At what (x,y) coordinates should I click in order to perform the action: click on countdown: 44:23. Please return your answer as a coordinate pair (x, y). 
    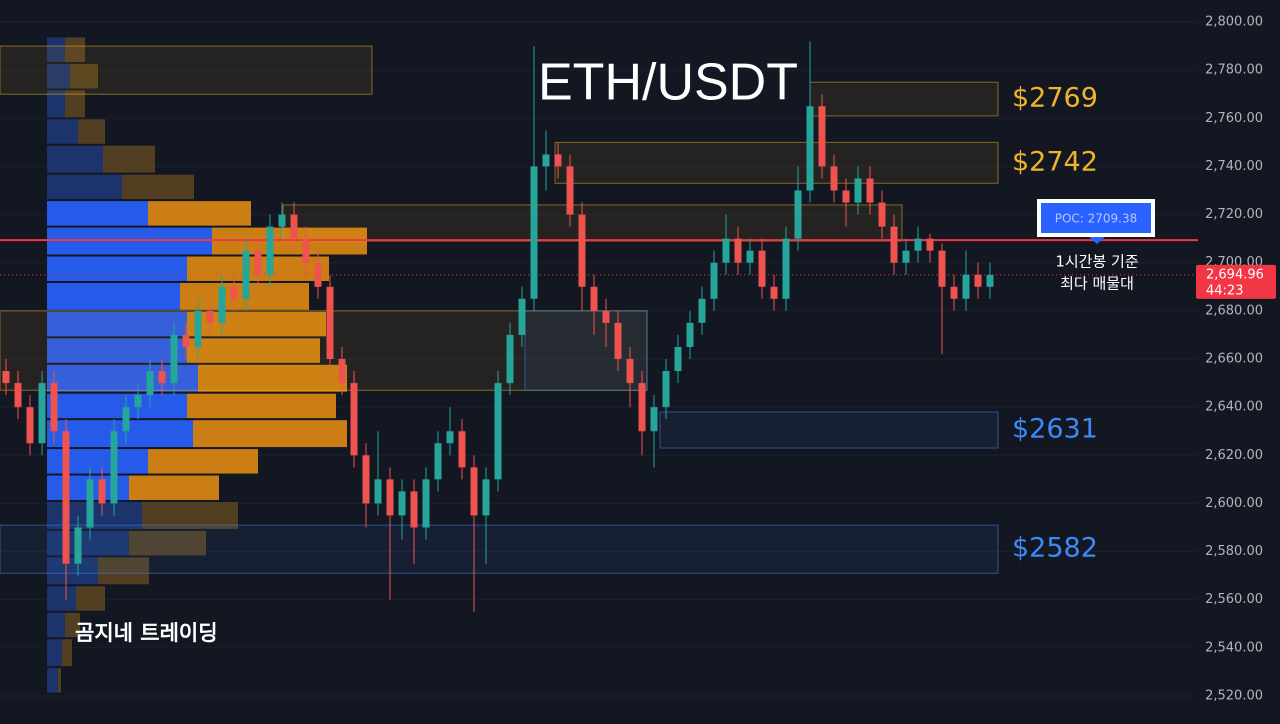
    Looking at the image, I should click on (1224, 290).